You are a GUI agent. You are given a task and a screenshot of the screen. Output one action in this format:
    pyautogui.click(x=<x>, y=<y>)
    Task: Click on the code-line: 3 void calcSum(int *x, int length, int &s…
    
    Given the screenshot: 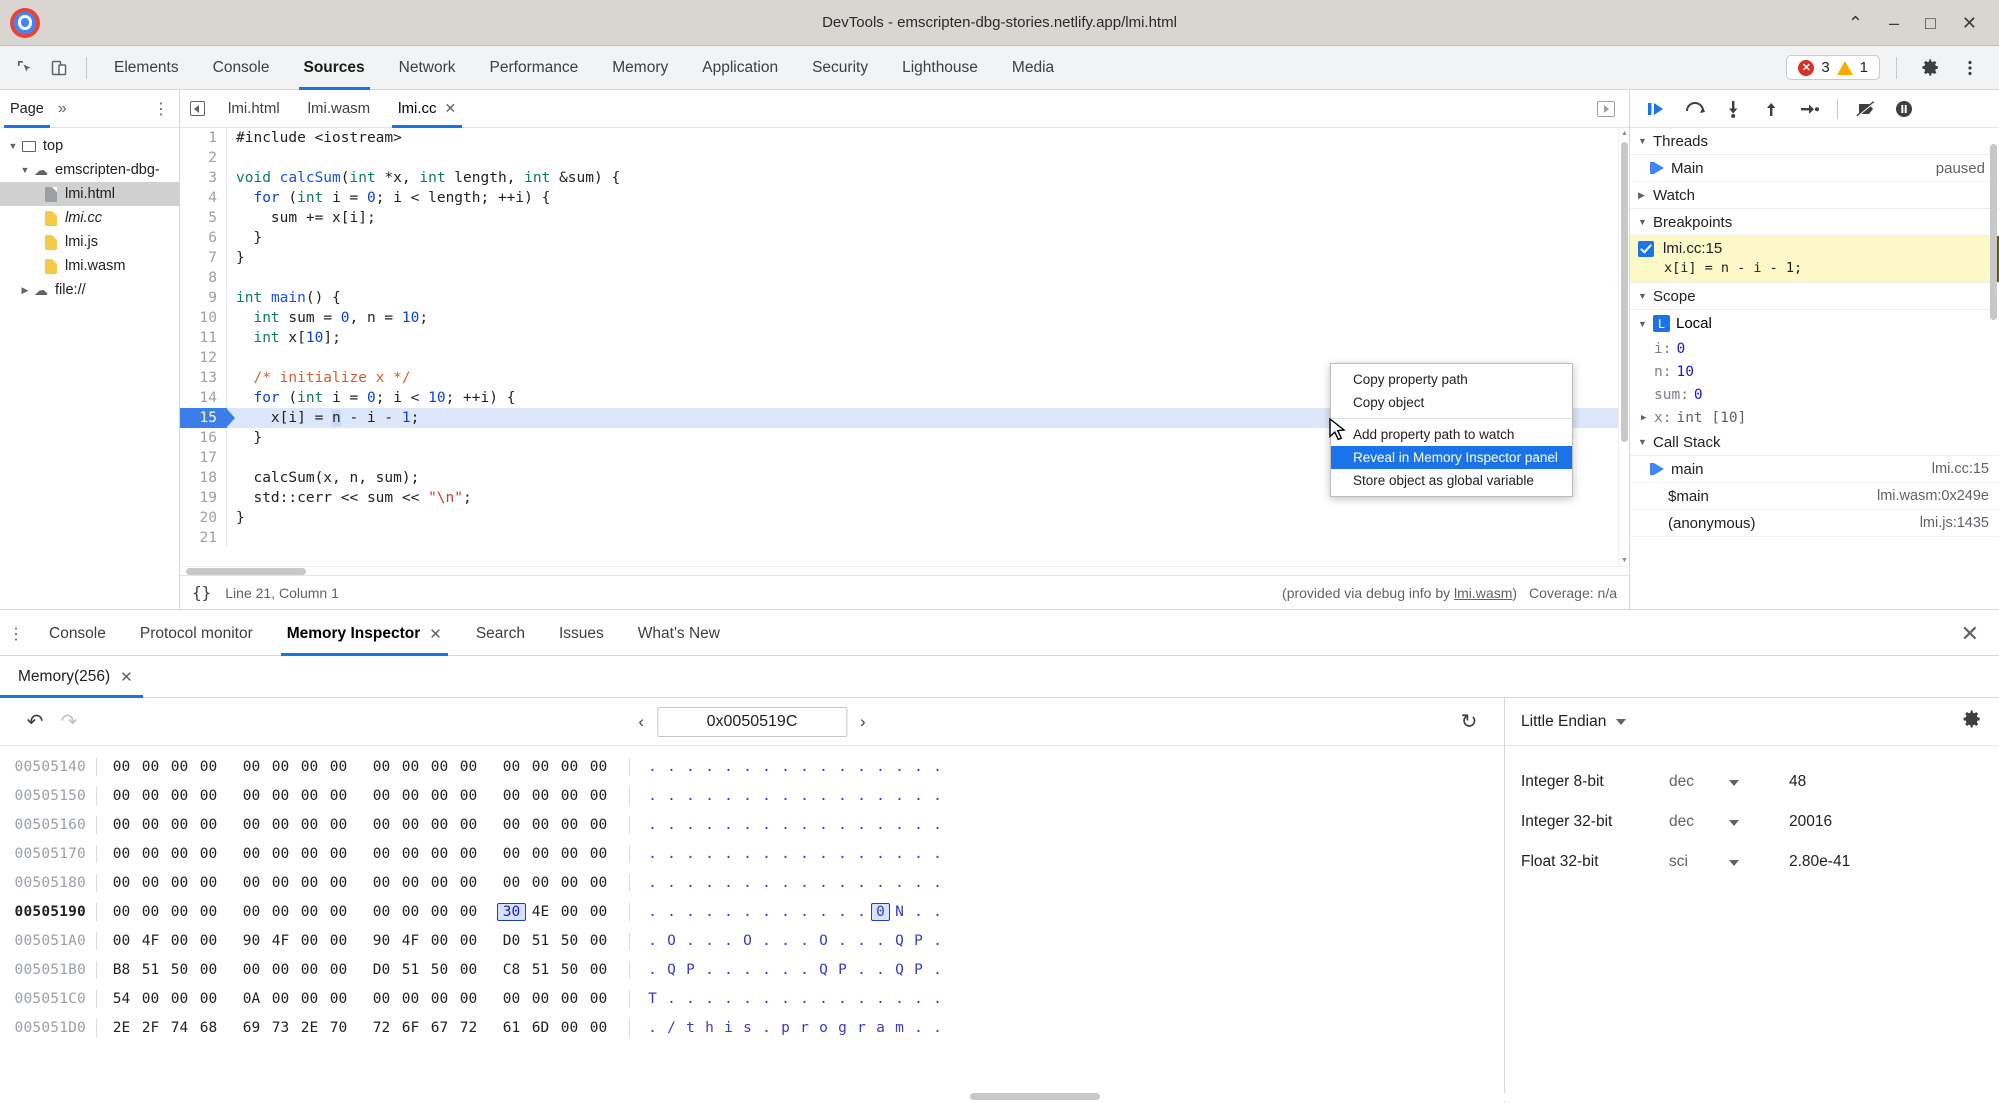 What is the action you would take?
    pyautogui.click(x=899, y=178)
    